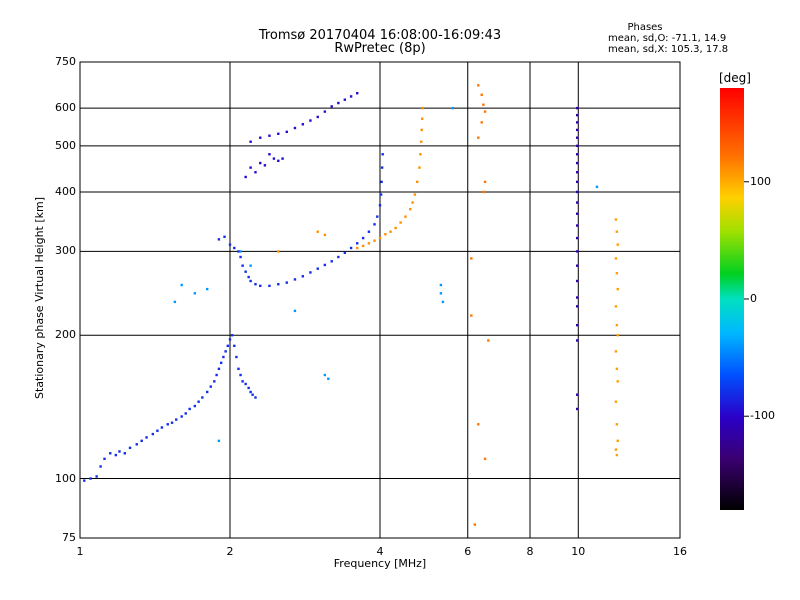 The image size is (800, 600). What do you see at coordinates (380, 35) in the screenshot?
I see `chart-title: Tromsø 20170404 16:08:00-16:09:43` at bounding box center [380, 35].